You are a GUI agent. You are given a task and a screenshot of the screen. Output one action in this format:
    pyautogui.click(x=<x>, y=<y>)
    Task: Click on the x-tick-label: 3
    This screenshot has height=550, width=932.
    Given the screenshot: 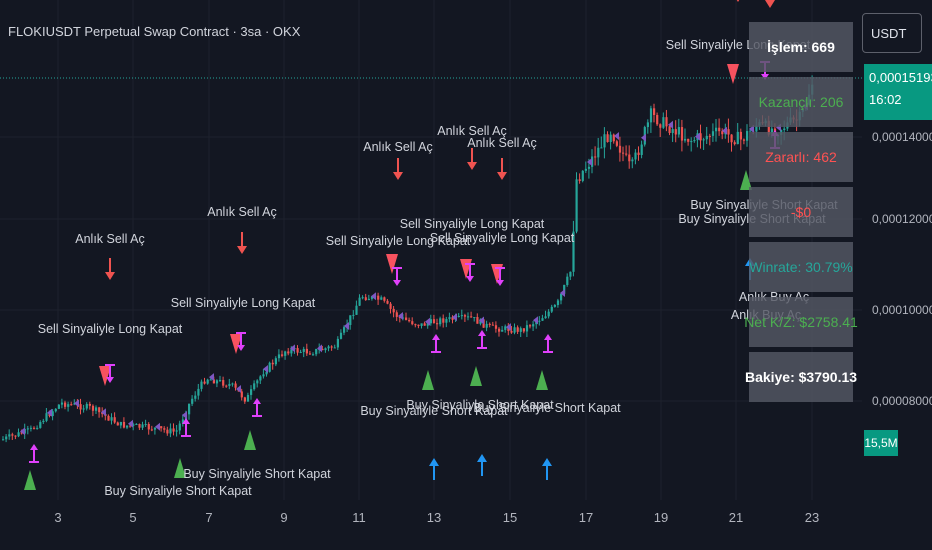 What is the action you would take?
    pyautogui.click(x=58, y=517)
    